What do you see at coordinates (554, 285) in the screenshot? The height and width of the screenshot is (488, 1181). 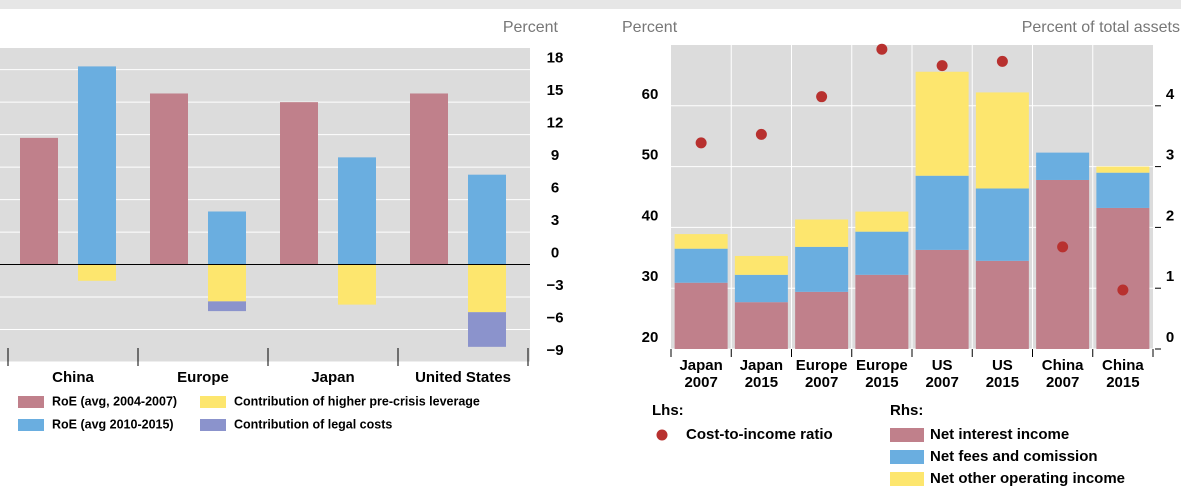 I see `y-tick-label: −3` at bounding box center [554, 285].